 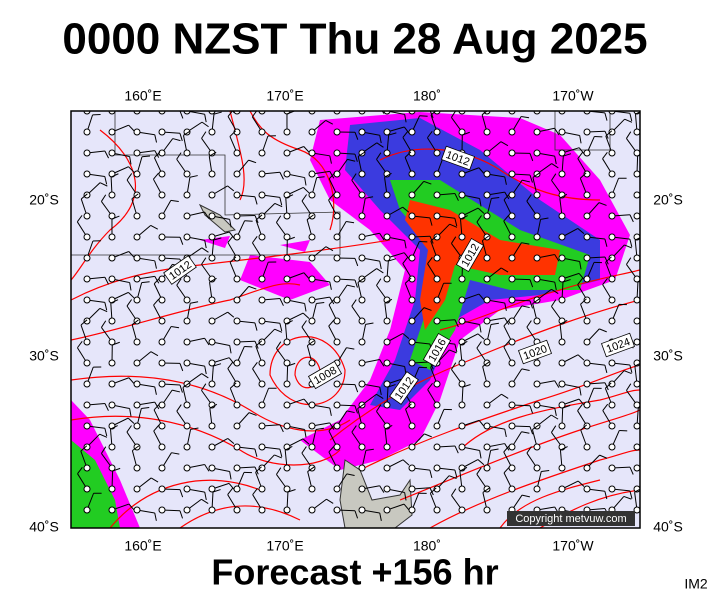 What do you see at coordinates (354, 572) in the screenshot?
I see `forecast-hour: Forecast +156 hr` at bounding box center [354, 572].